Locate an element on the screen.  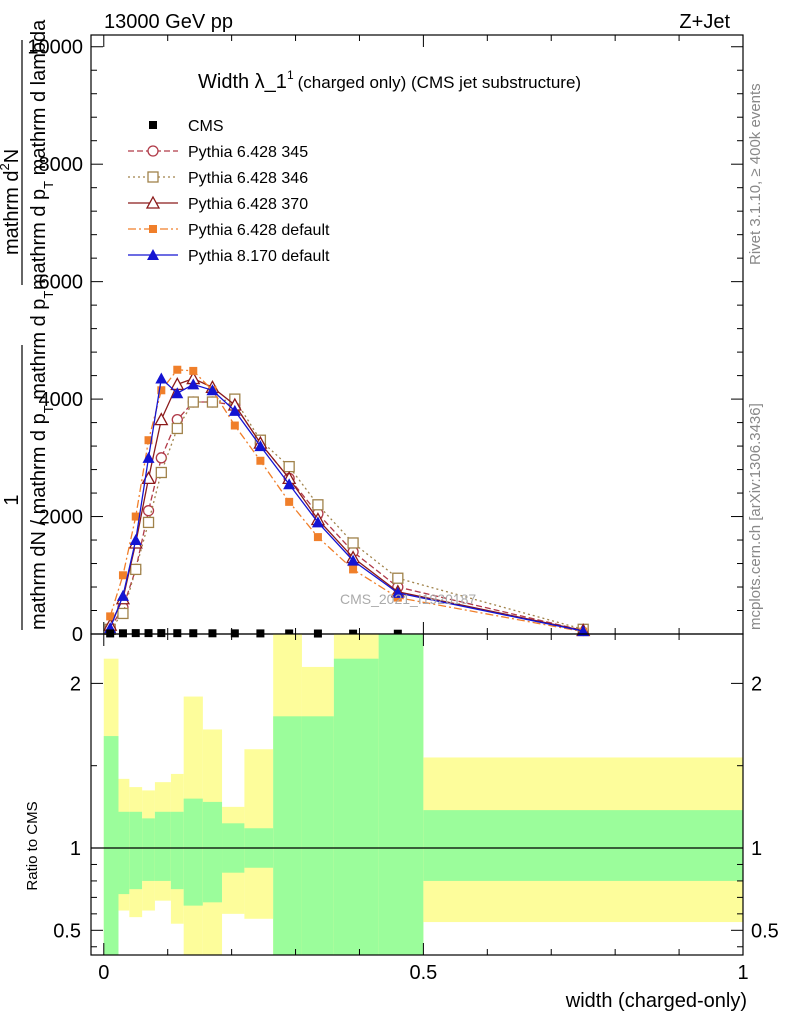
legend-label: CMS is located at coordinates (206, 126).